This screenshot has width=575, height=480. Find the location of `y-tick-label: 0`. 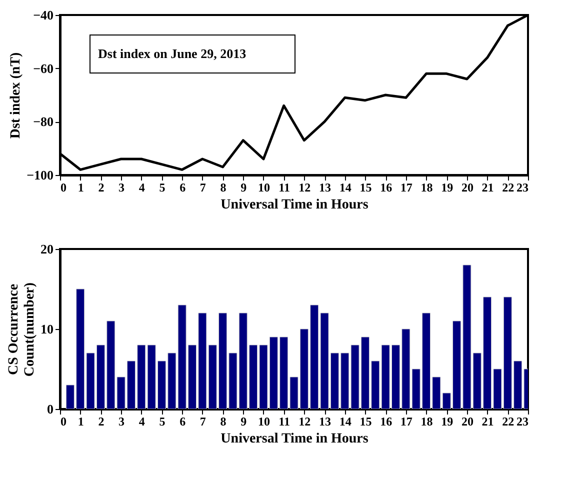

y-tick-label: 0 is located at coordinates (50, 409).